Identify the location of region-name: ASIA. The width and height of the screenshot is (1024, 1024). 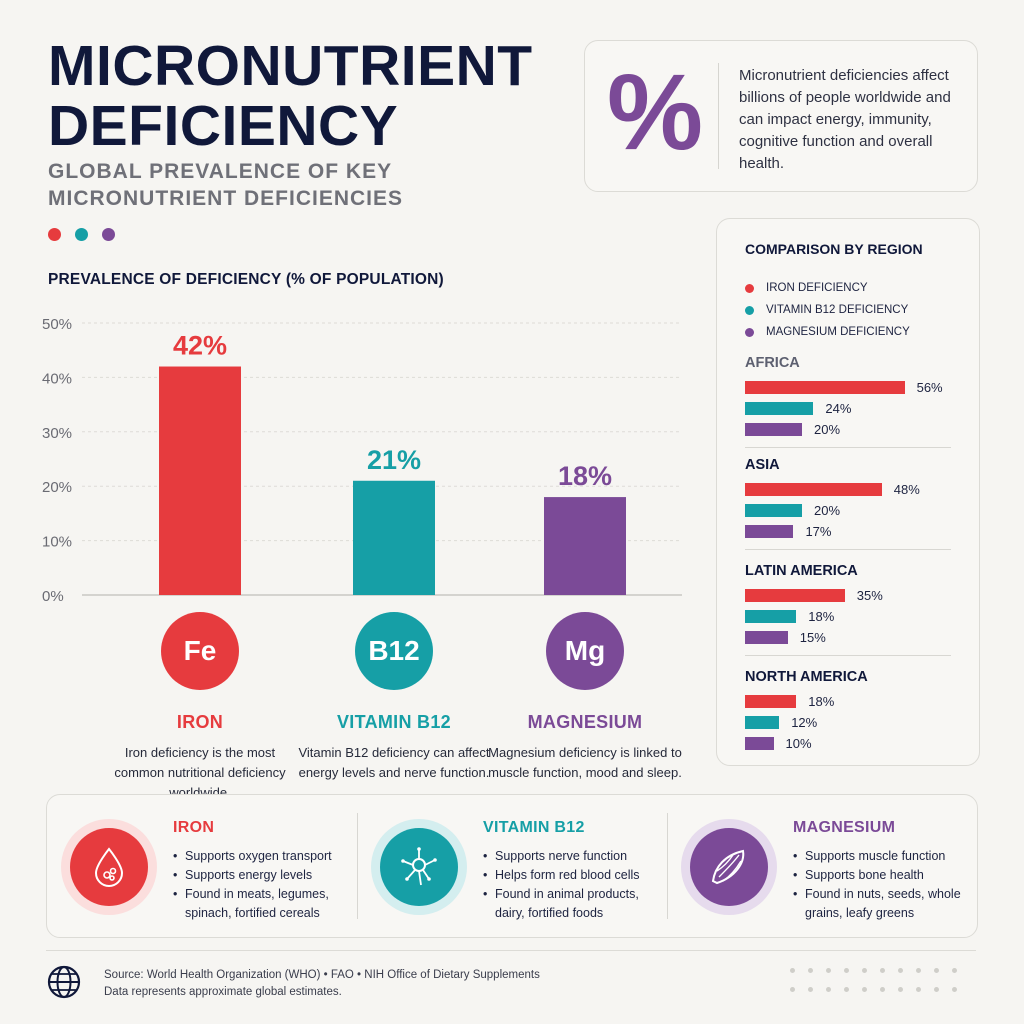
(762, 465).